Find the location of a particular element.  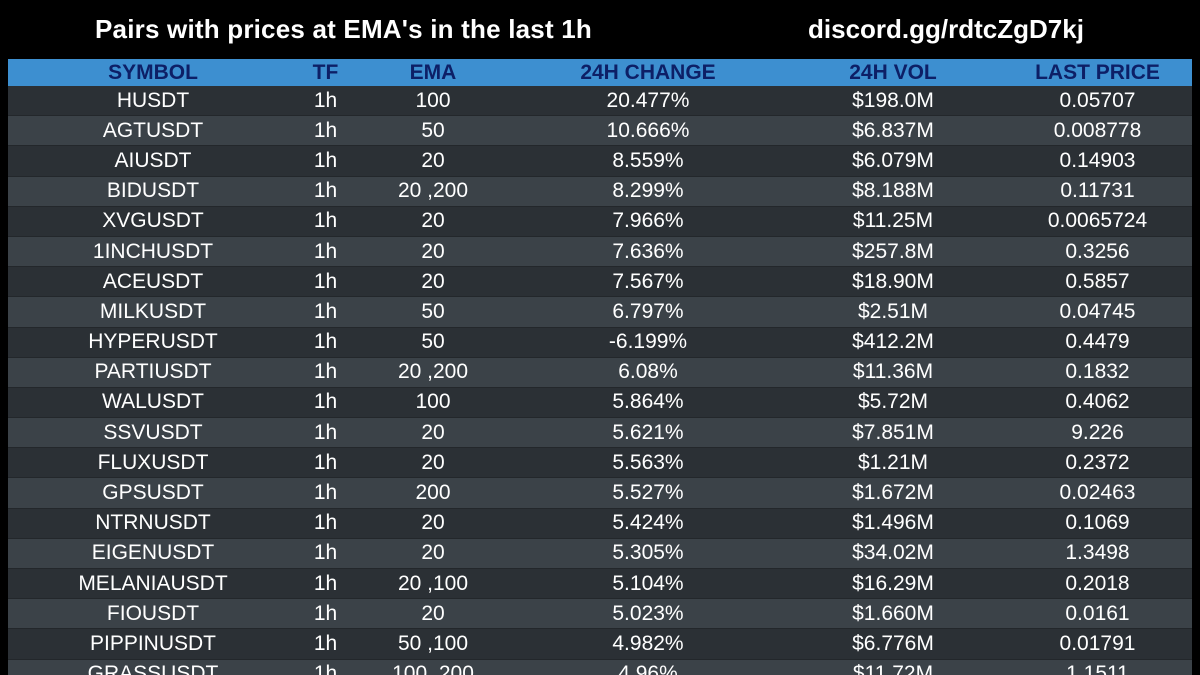

cell-last-price: 0.04745 is located at coordinates (1097, 312).